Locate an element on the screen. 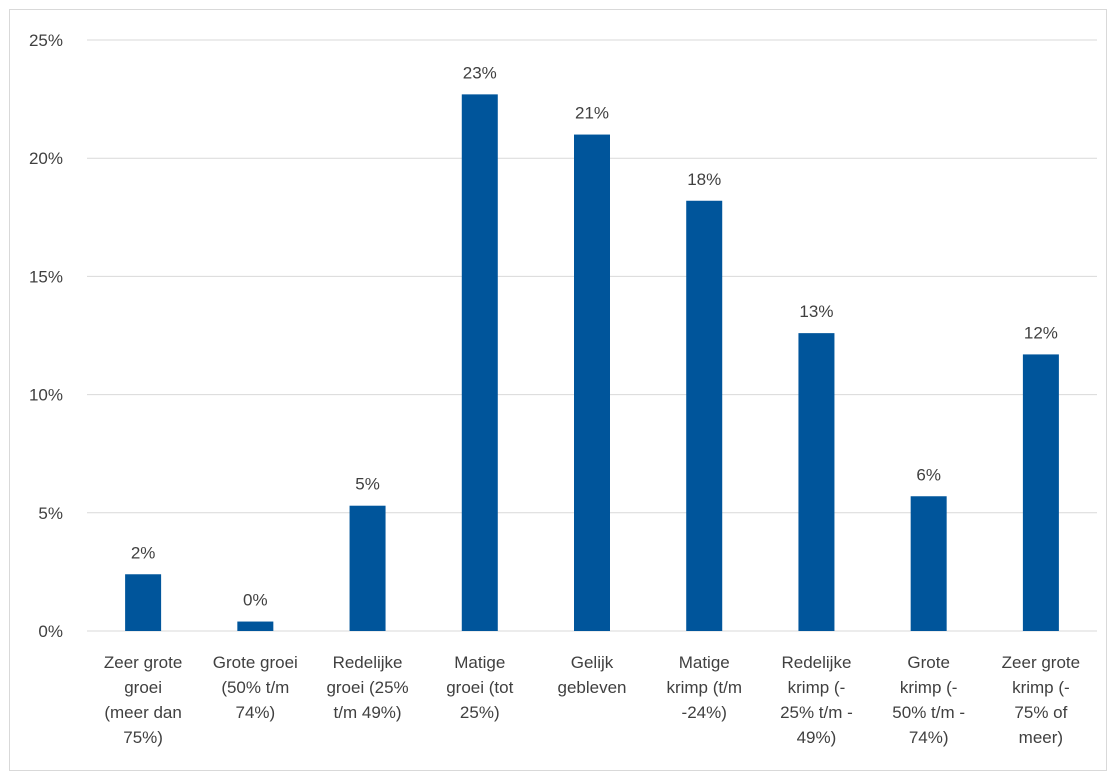  y-tick-label: 0% is located at coordinates (50, 631).